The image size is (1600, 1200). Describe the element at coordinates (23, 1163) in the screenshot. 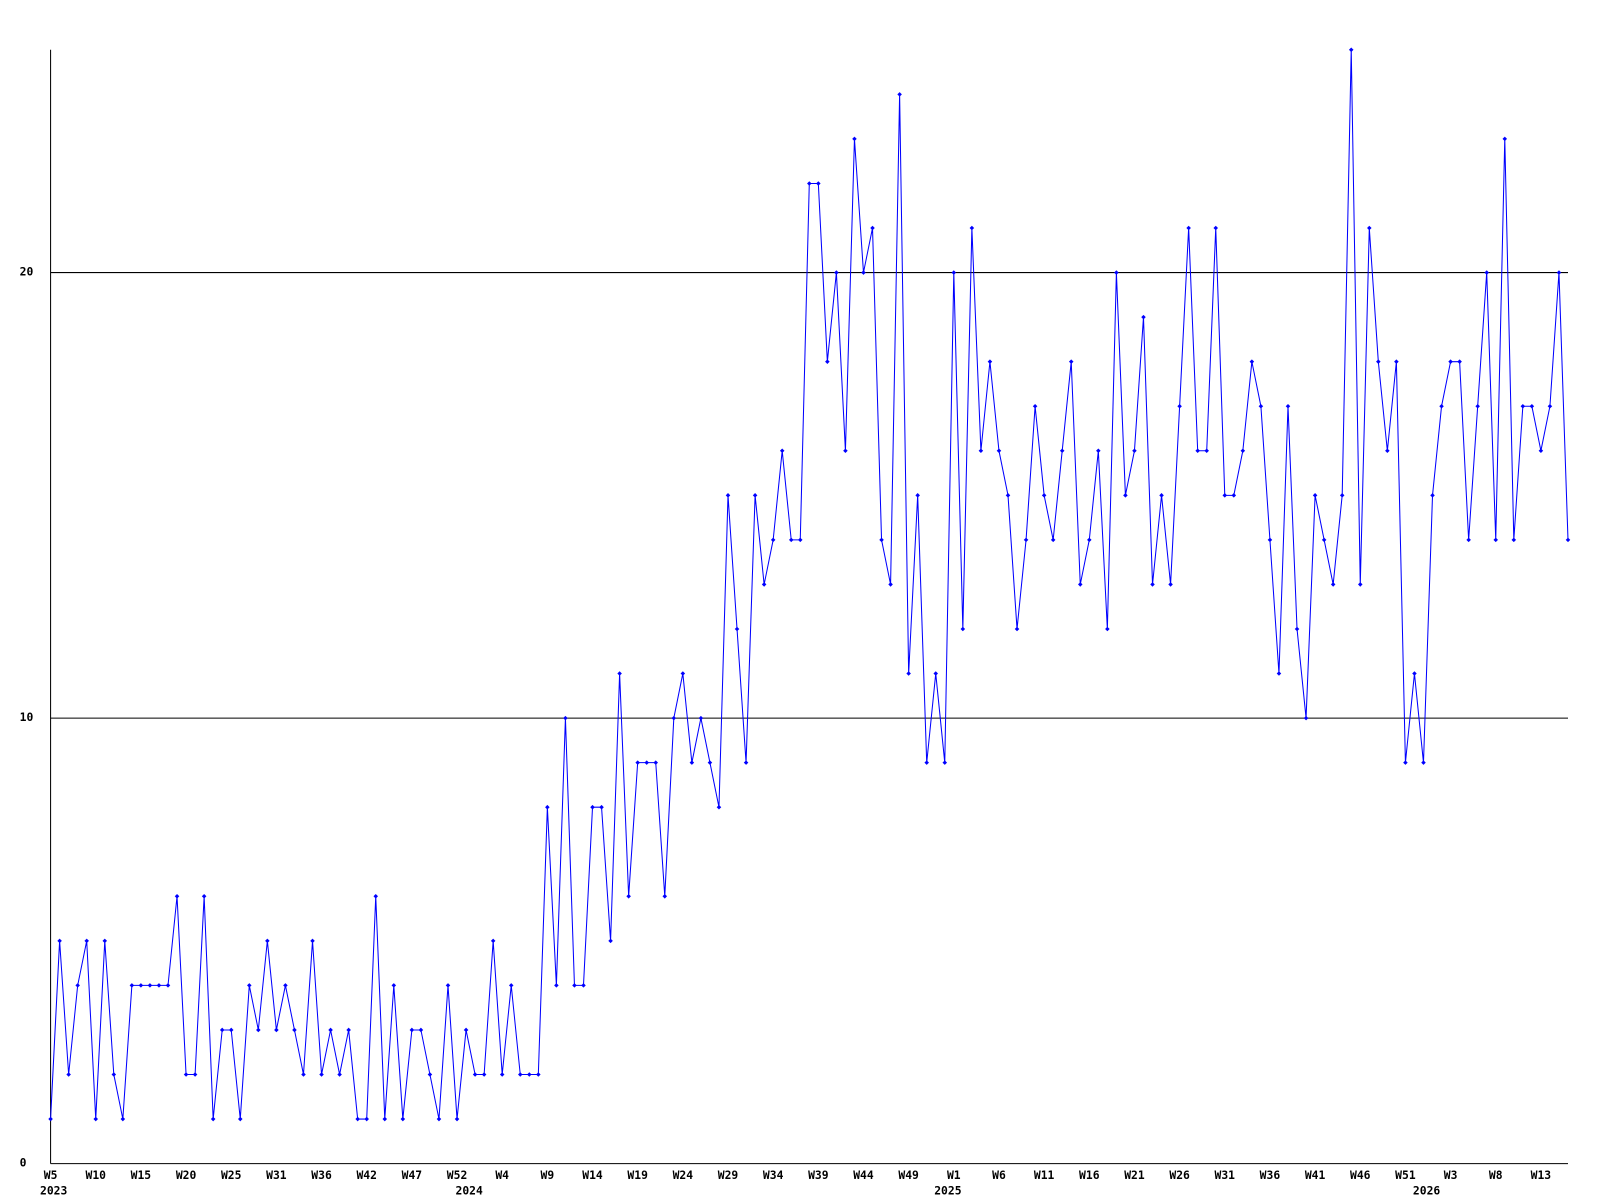

I see `y-tick-label: 0` at that location.